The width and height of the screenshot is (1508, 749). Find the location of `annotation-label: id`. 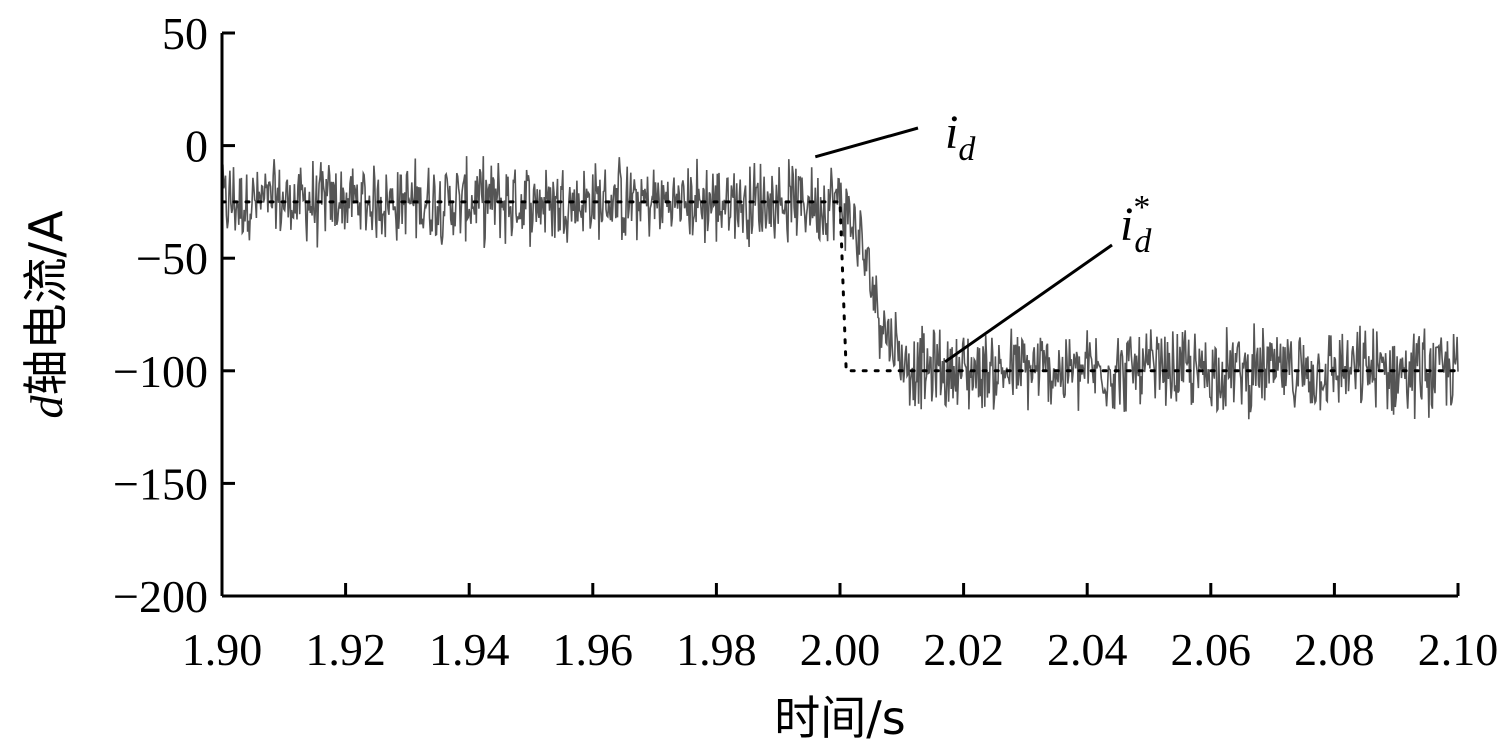

annotation-label: id is located at coordinates (960, 137).